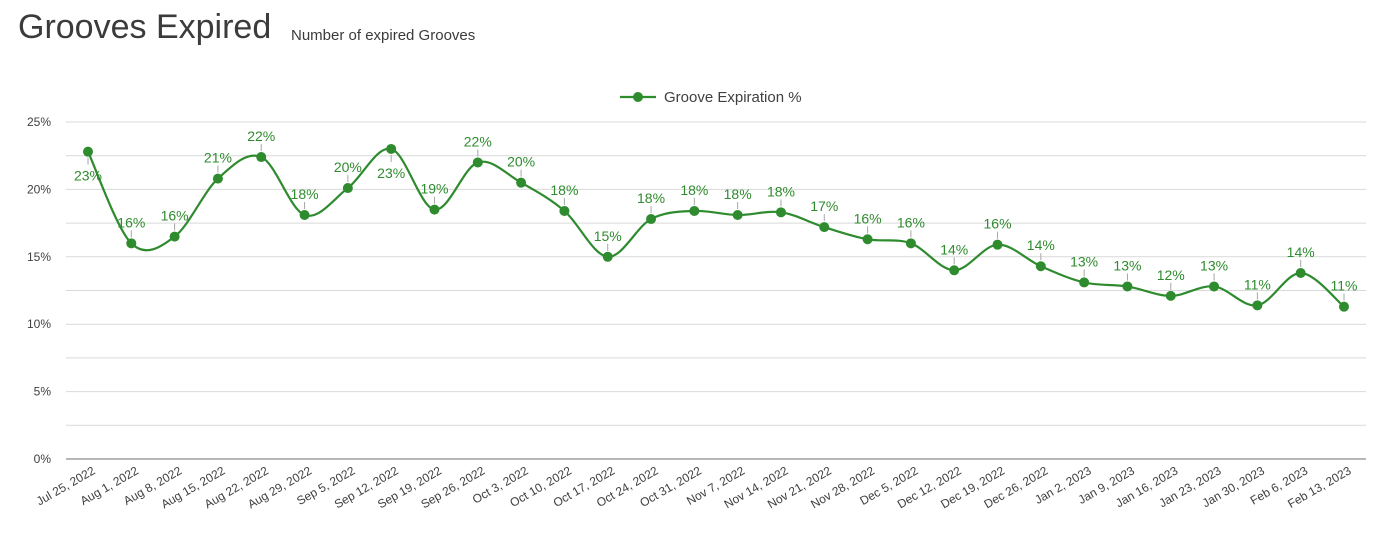 The image size is (1400, 540). I want to click on y-tick-label: 15%, so click(39, 257).